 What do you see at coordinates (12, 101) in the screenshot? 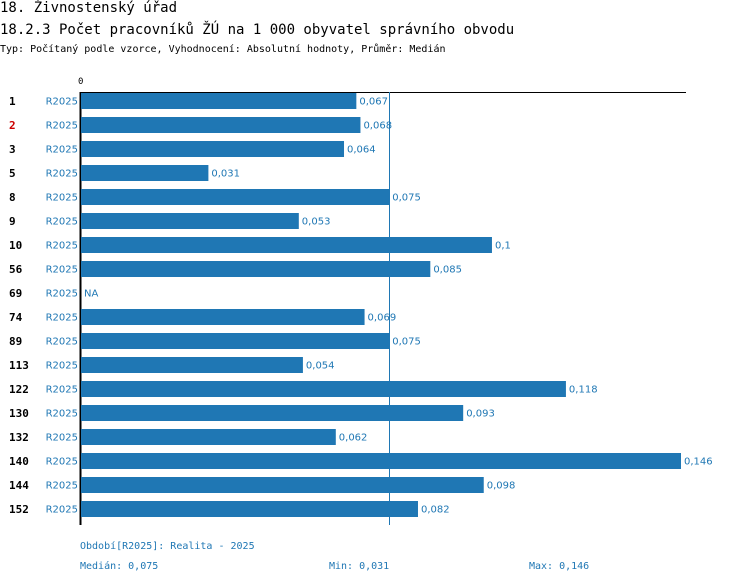
I see `category-label: 1` at bounding box center [12, 101].